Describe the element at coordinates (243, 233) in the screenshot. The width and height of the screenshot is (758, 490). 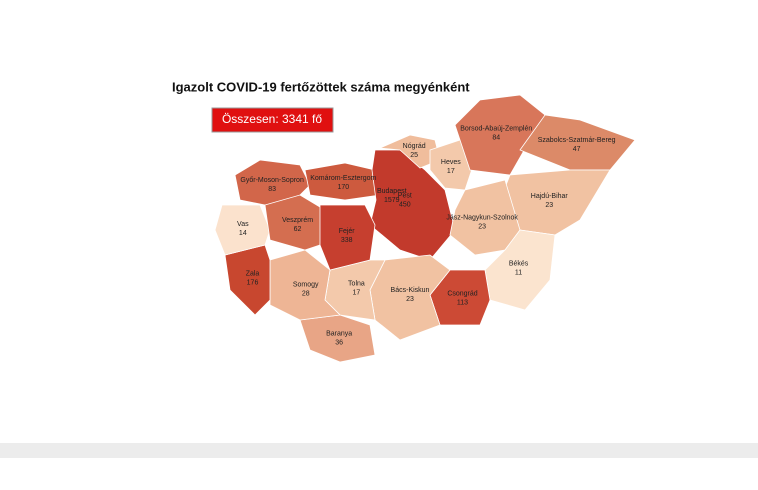
I see `county-value: 14` at that location.